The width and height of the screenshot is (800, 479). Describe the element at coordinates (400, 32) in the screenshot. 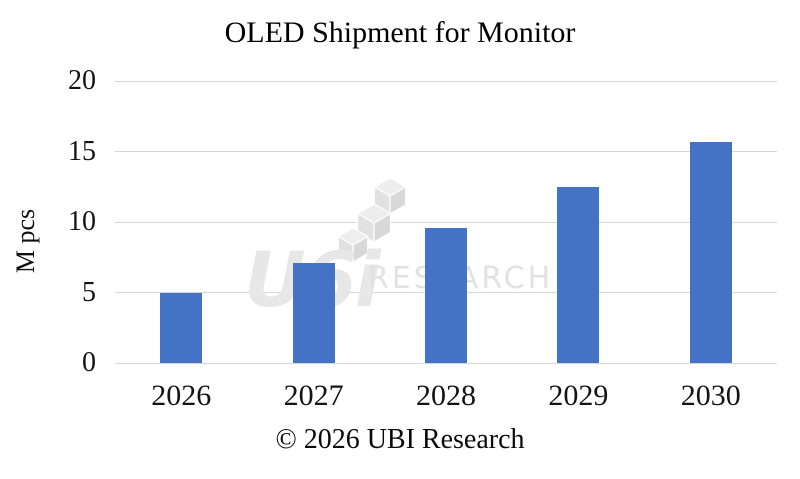

I see `chart-title: OLED Shipment for Monitor` at that location.